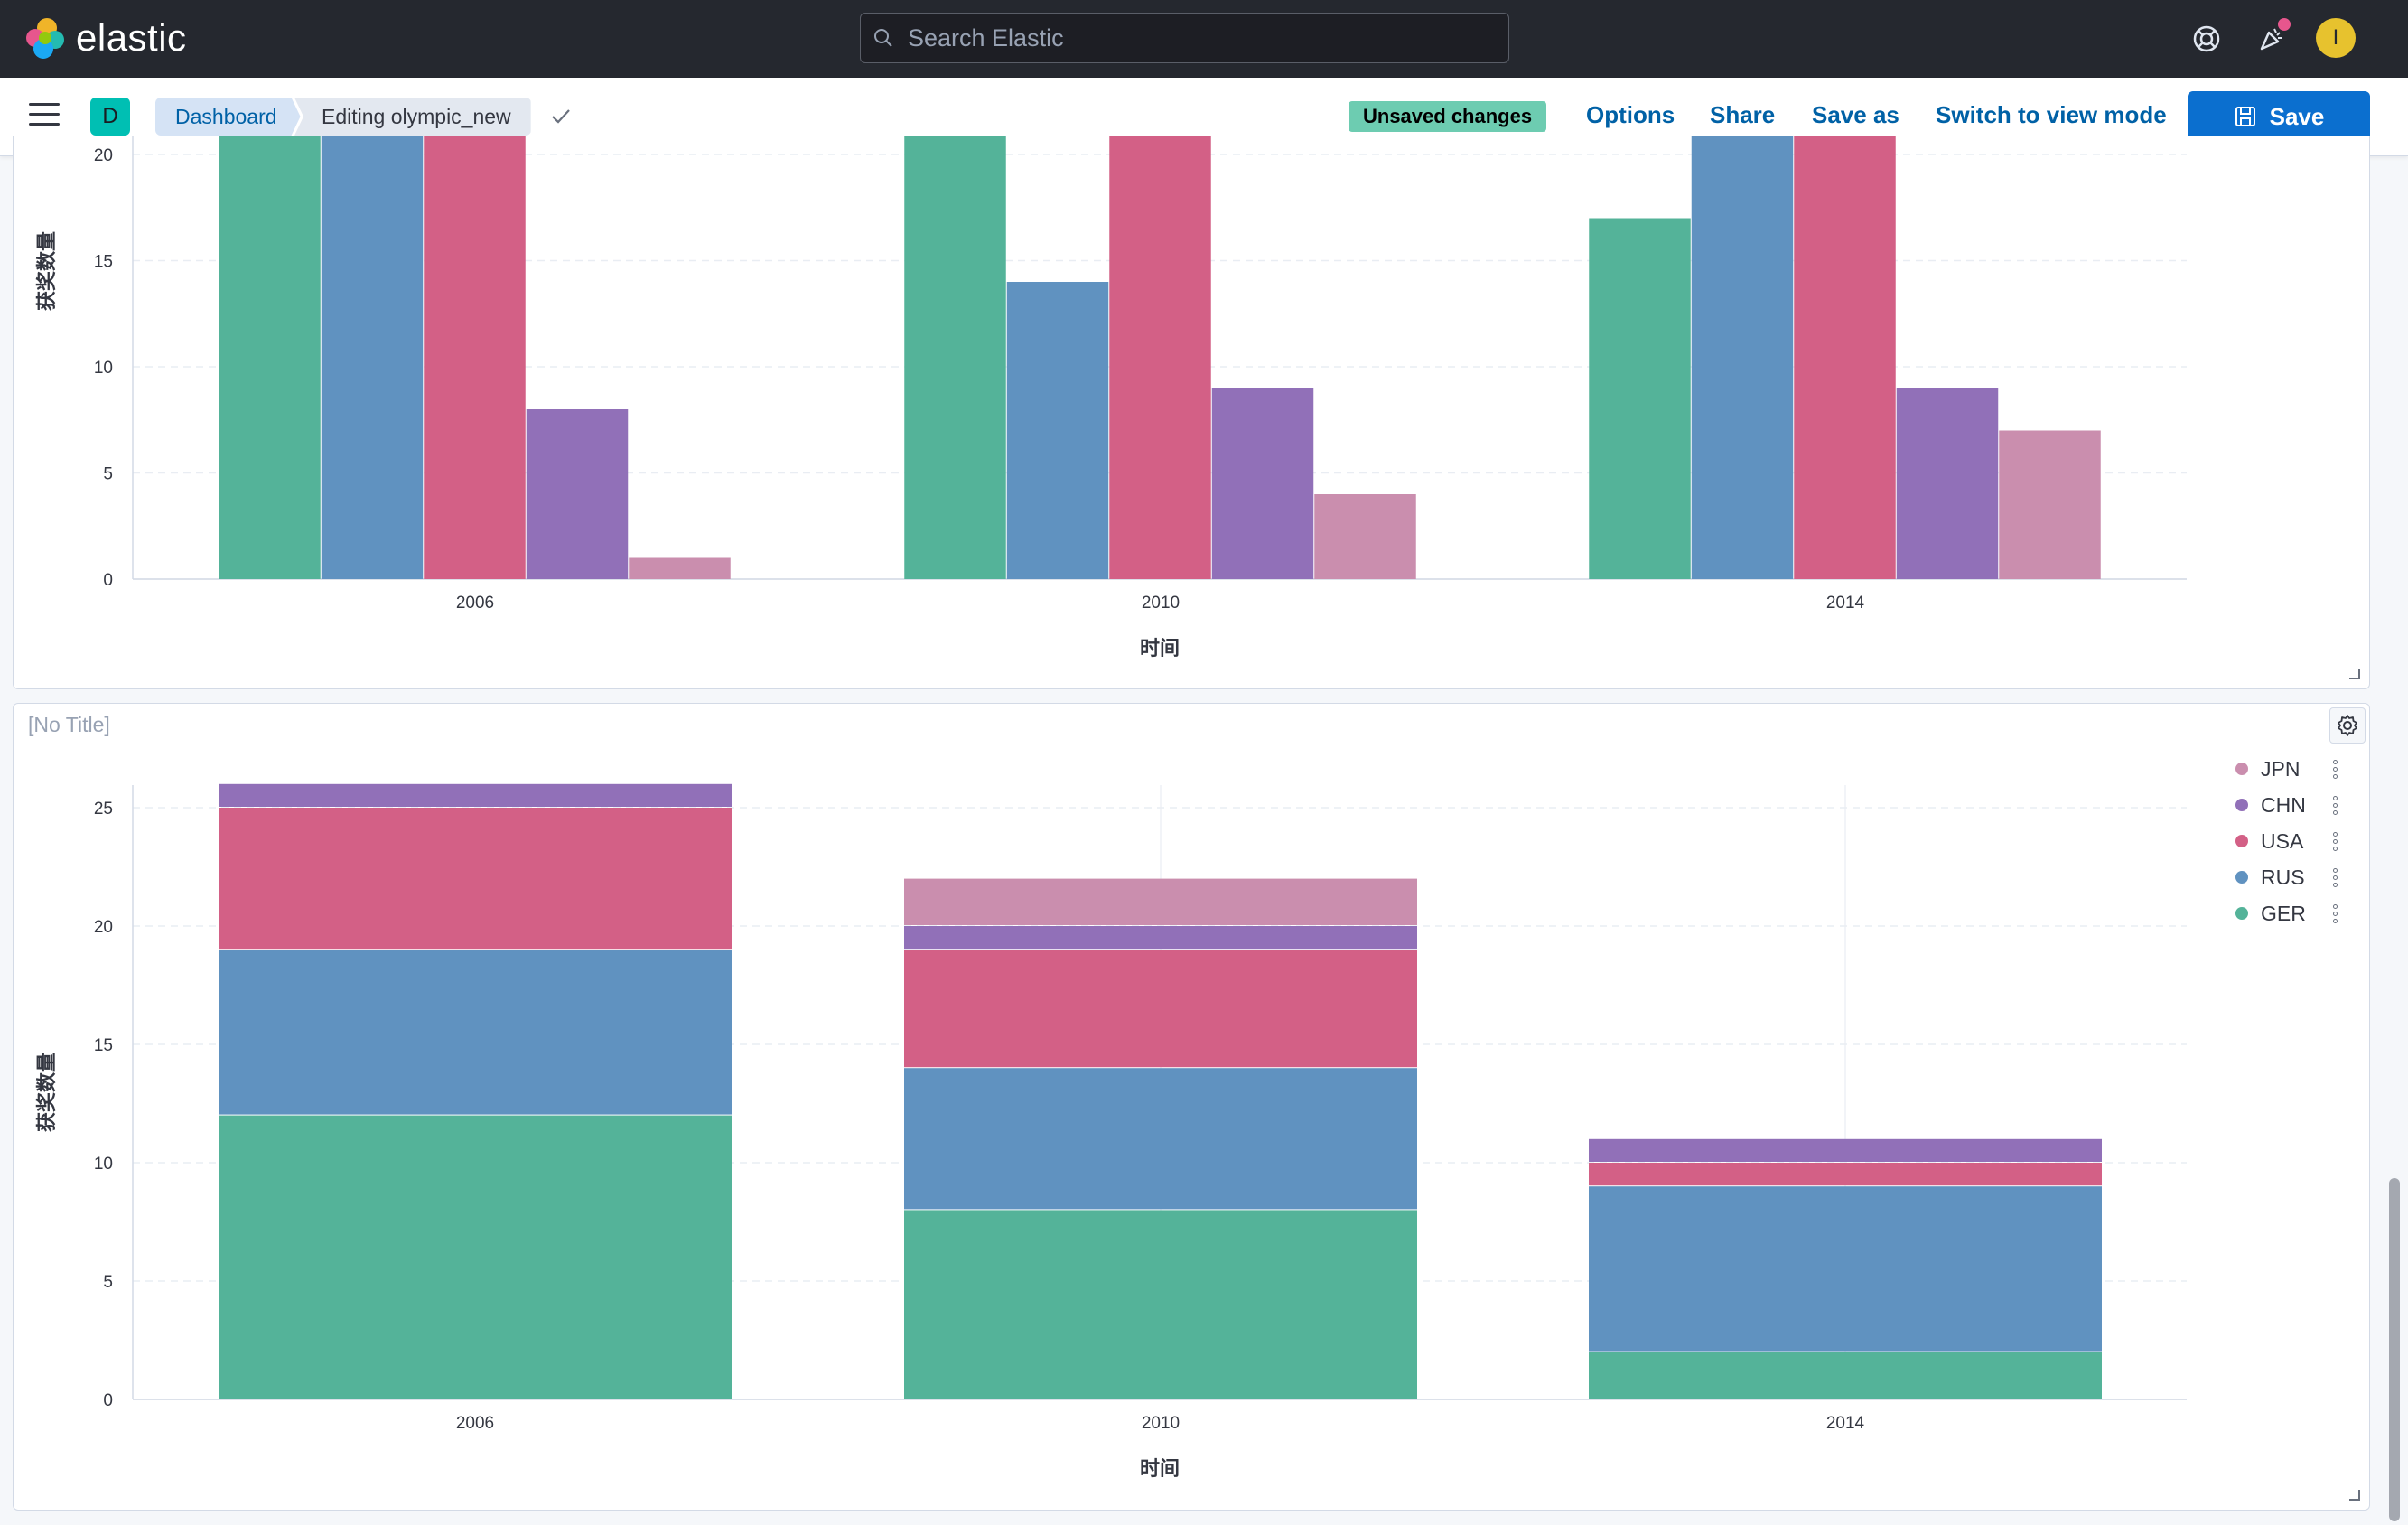  Describe the element at coordinates (1743, 114) in the screenshot. I see `share-link: Share` at that location.